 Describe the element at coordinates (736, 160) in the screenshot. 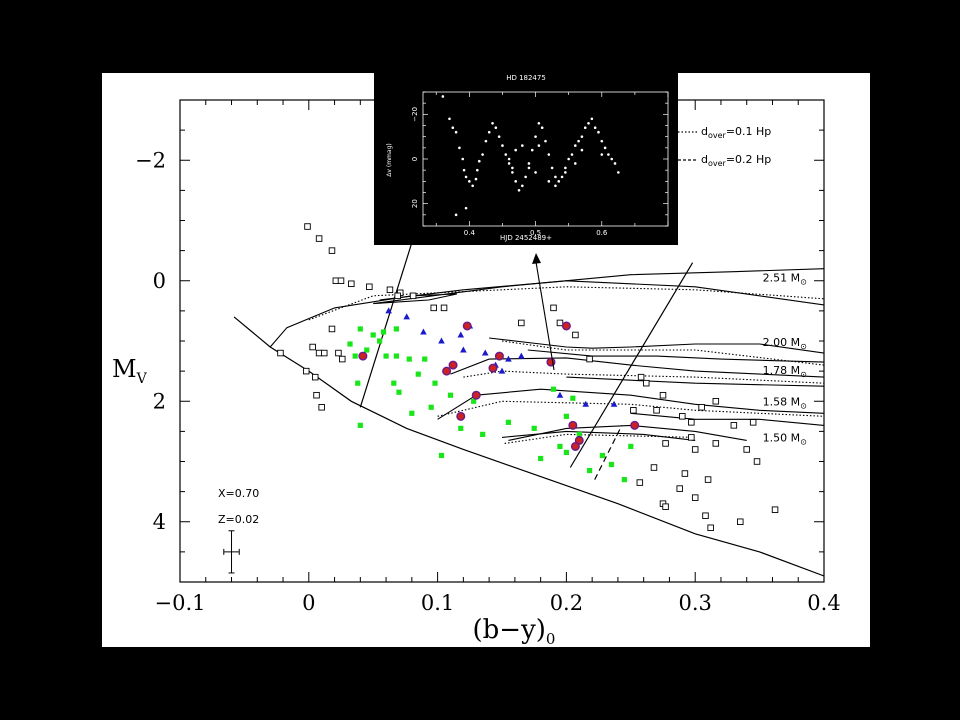

I see `legend-label-1: dover=0.2 Hp` at that location.